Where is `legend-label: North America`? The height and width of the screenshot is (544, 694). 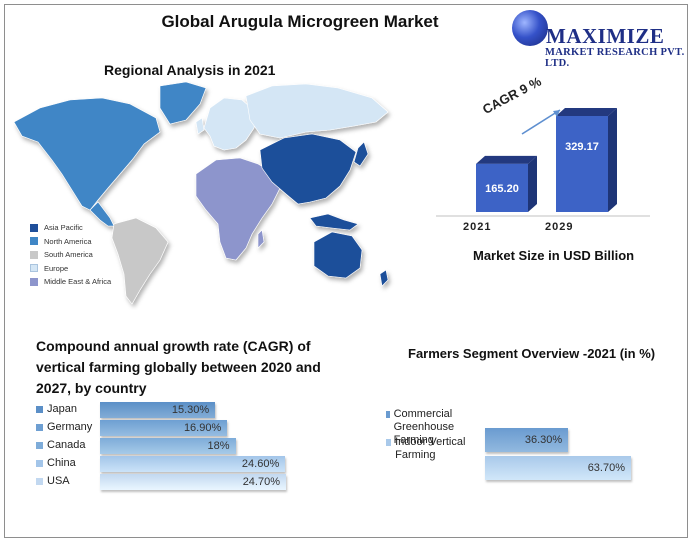 legend-label: North America is located at coordinates (68, 241).